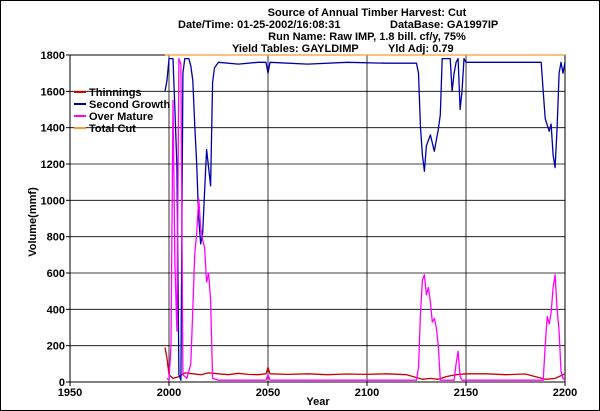  Describe the element at coordinates (70, 393) in the screenshot. I see `x-tick-label: 1950` at that location.